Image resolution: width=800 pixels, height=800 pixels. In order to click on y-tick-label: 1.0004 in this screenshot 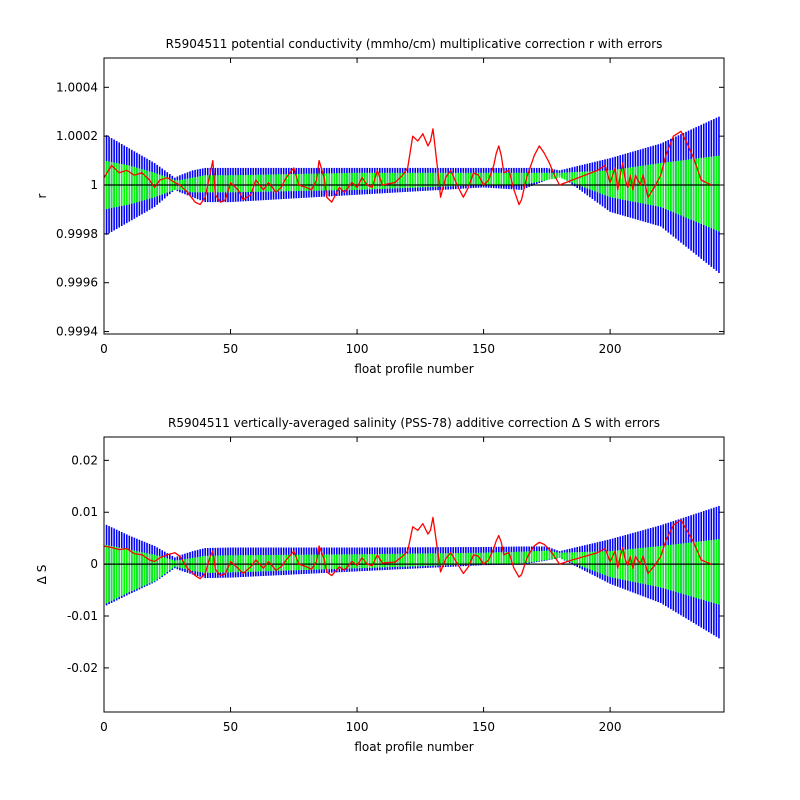, I will do `click(77, 87)`.